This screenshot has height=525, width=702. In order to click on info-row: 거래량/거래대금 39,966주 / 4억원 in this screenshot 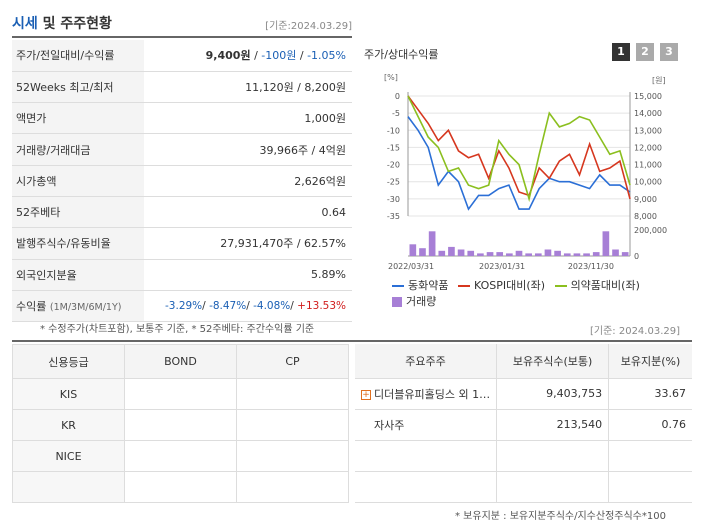, I will do `click(182, 149)`.